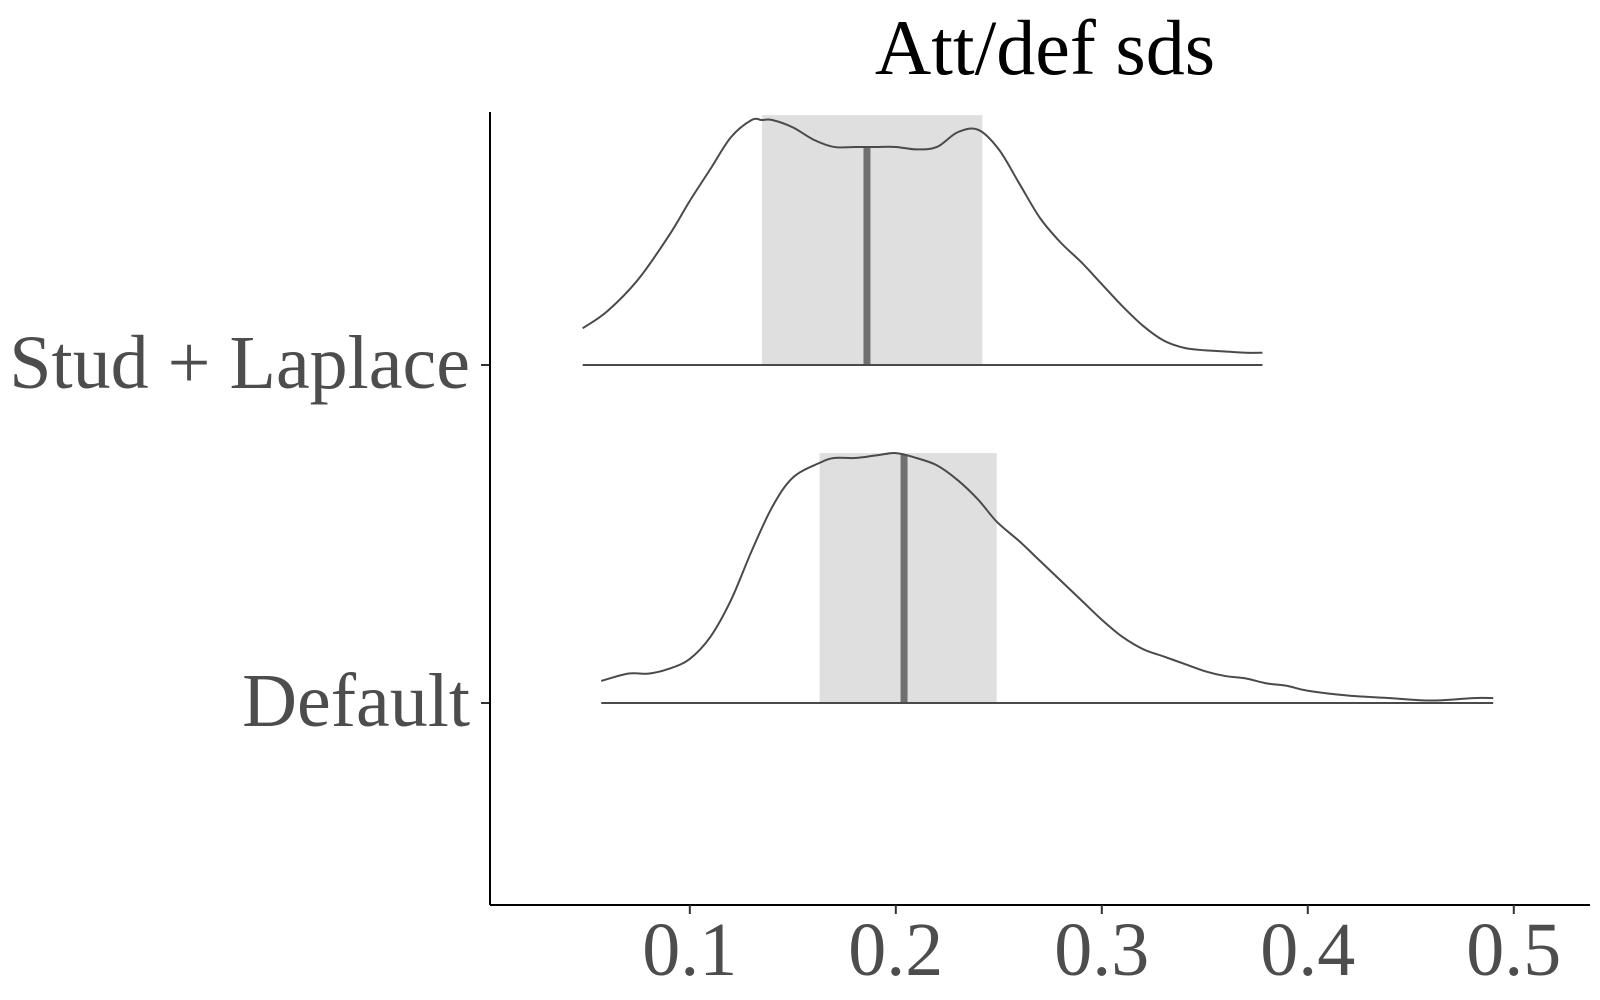 Image resolution: width=1600 pixels, height=1000 pixels. I want to click on x-tick-label: 0.3, so click(1101, 950).